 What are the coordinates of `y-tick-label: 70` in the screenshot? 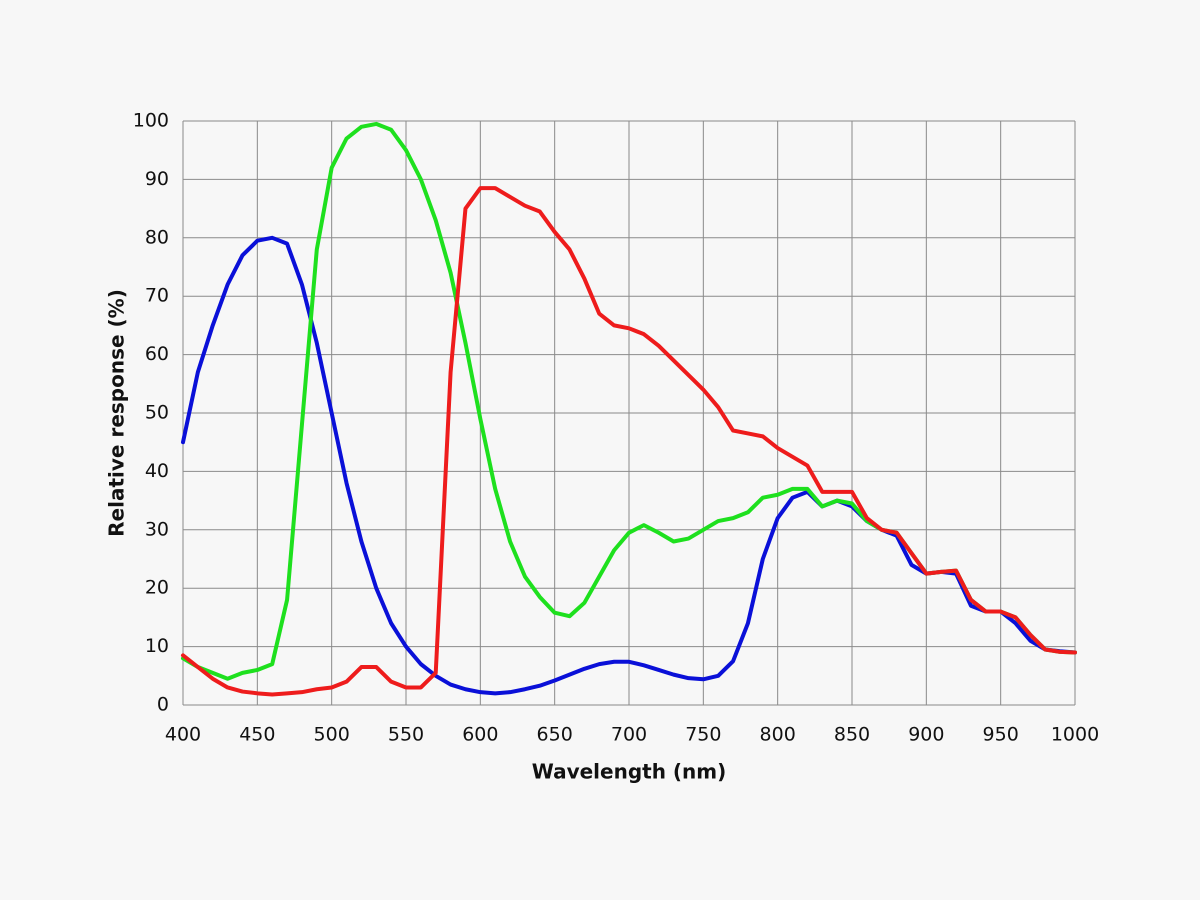 It's located at (157, 296).